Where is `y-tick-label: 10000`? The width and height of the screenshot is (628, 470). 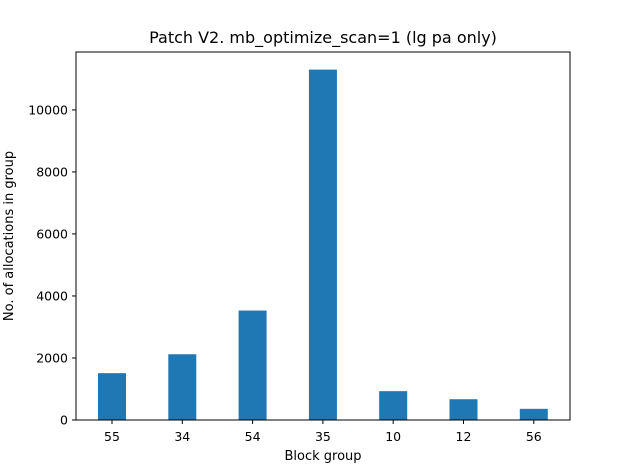 y-tick-label: 10000 is located at coordinates (48, 109).